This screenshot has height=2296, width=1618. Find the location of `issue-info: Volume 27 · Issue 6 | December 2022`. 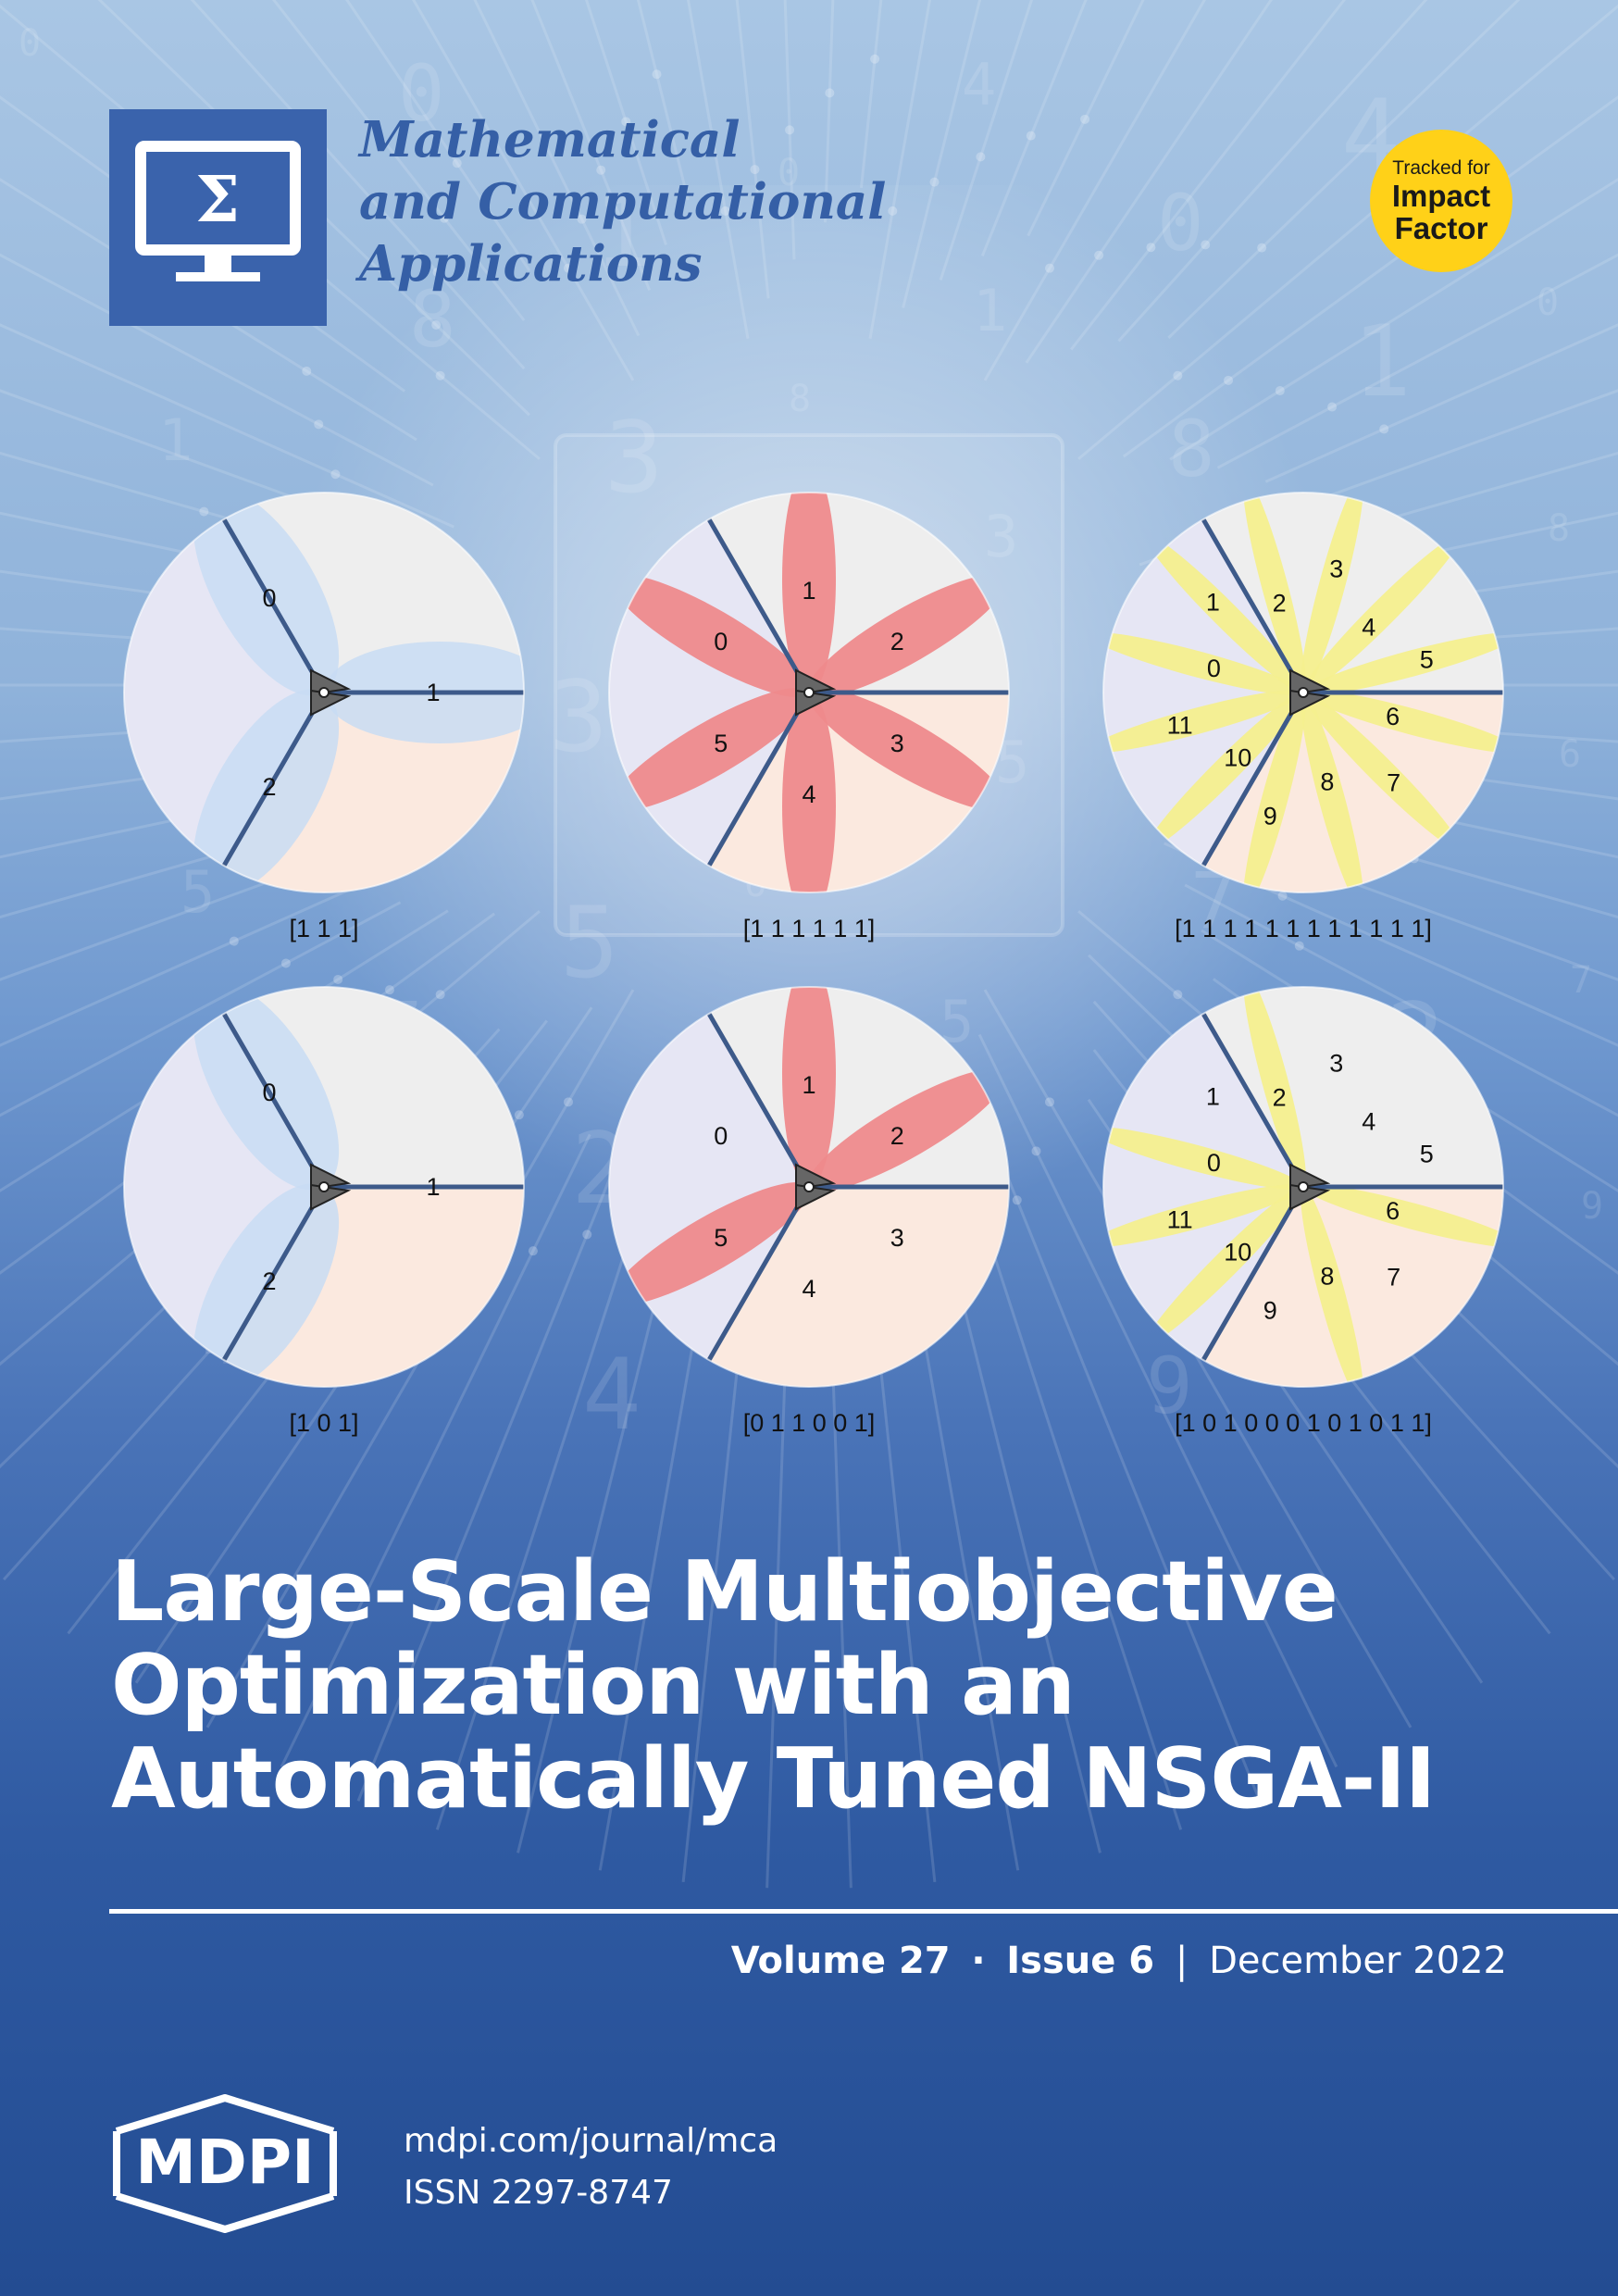

issue-info: Volume 27 · Issue 6 | December 2022 is located at coordinates (1119, 1961).